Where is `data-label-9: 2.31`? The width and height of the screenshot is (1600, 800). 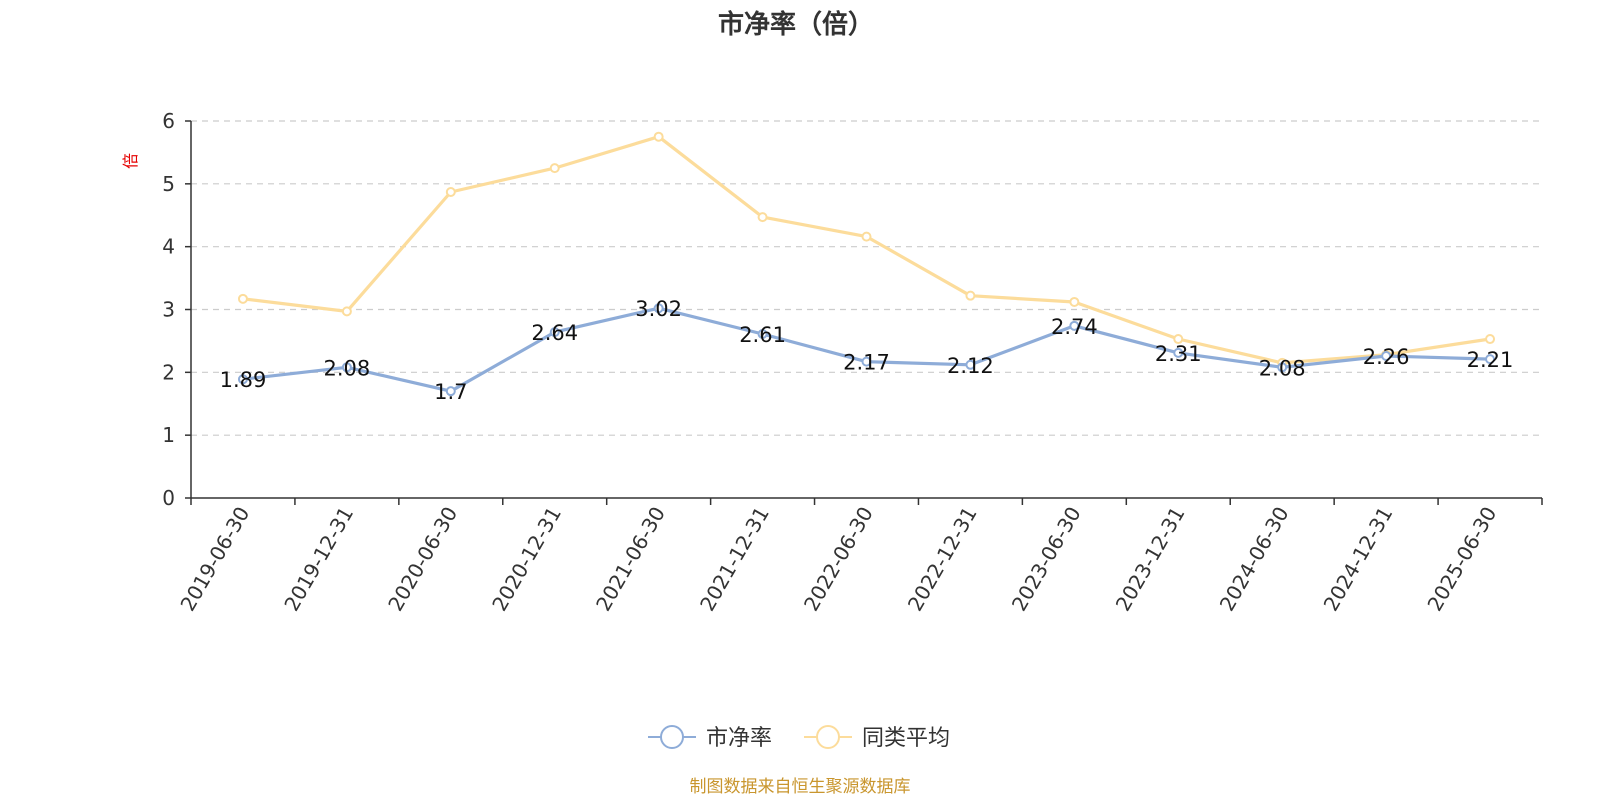
data-label-9: 2.31 is located at coordinates (1178, 354).